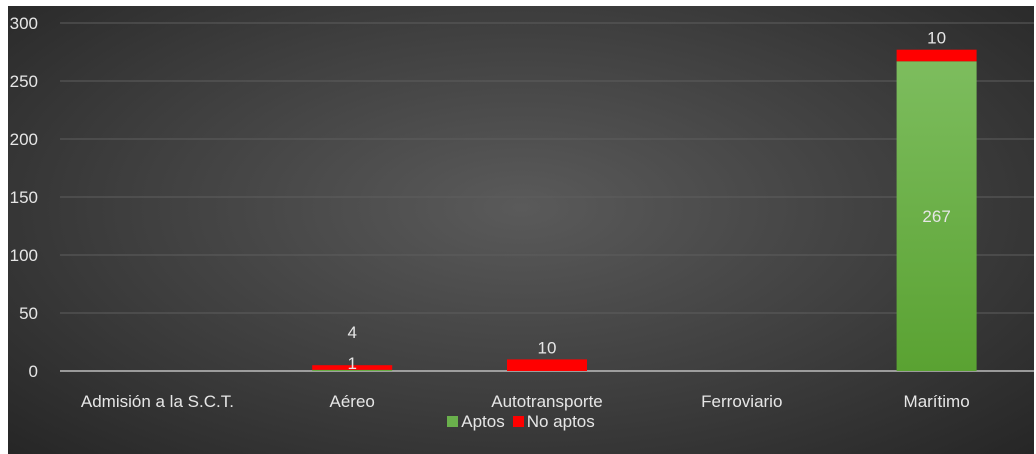 The width and height of the screenshot is (1036, 454). I want to click on x-category-label: Aéreo, so click(352, 401).